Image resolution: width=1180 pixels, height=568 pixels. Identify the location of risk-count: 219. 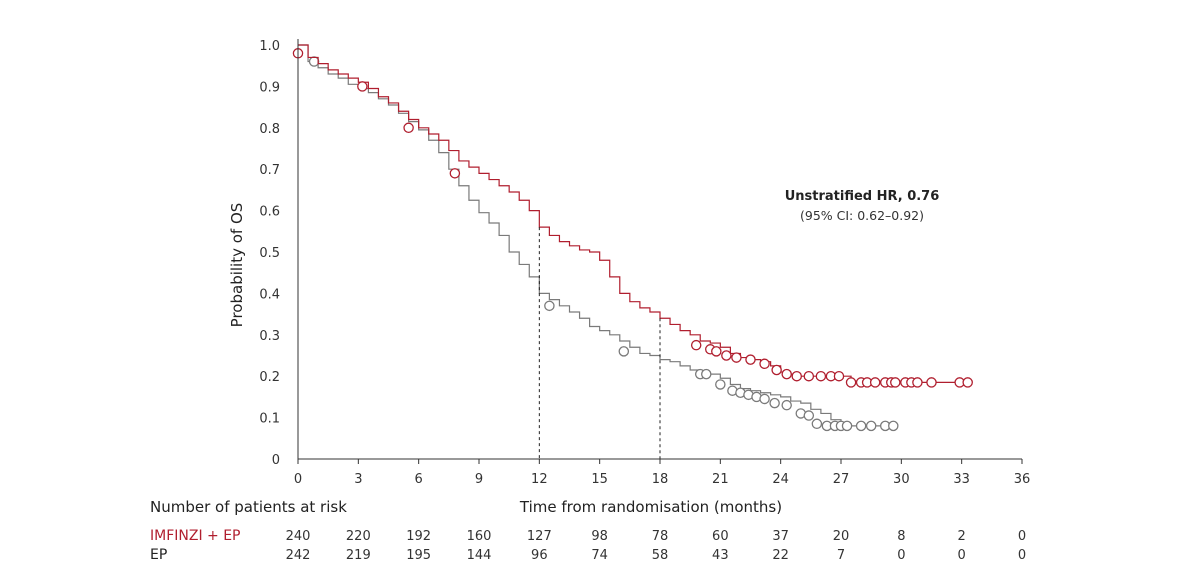
(358, 555).